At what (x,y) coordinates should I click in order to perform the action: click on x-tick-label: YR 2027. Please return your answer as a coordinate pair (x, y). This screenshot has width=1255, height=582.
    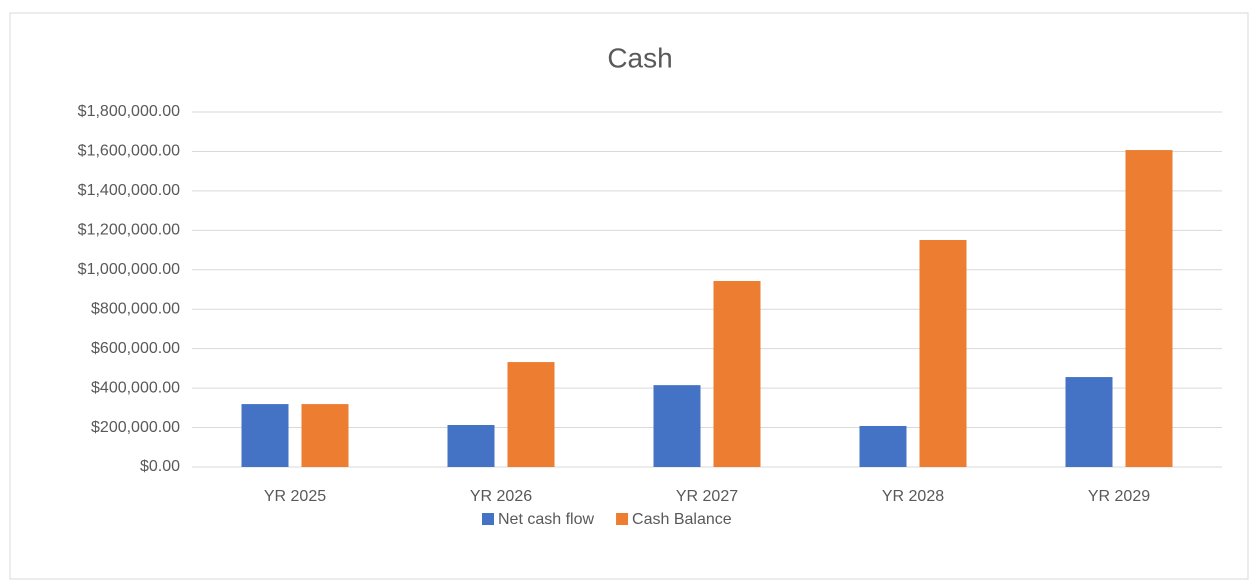
    Looking at the image, I should click on (707, 496).